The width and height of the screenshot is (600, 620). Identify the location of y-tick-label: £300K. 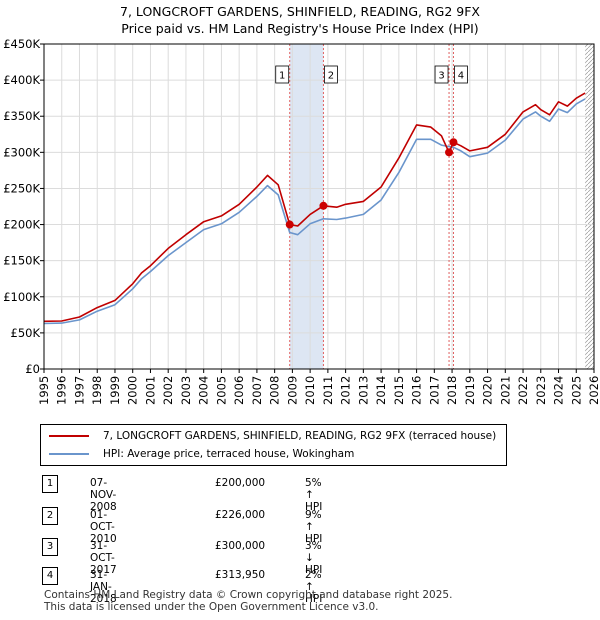
(21, 152).